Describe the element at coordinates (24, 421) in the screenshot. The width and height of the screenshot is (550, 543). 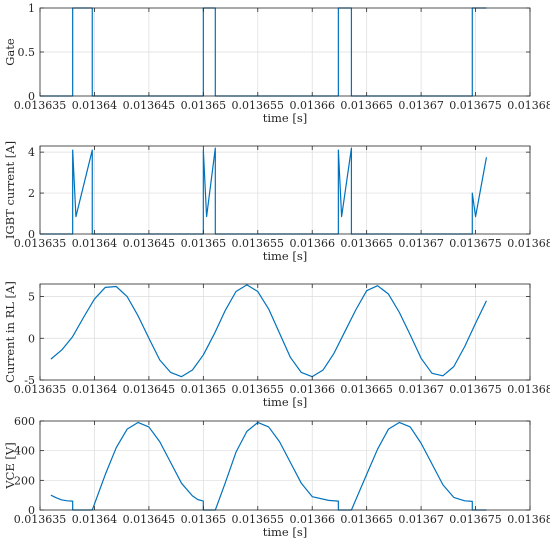
I see `y-tick-label: 600` at that location.